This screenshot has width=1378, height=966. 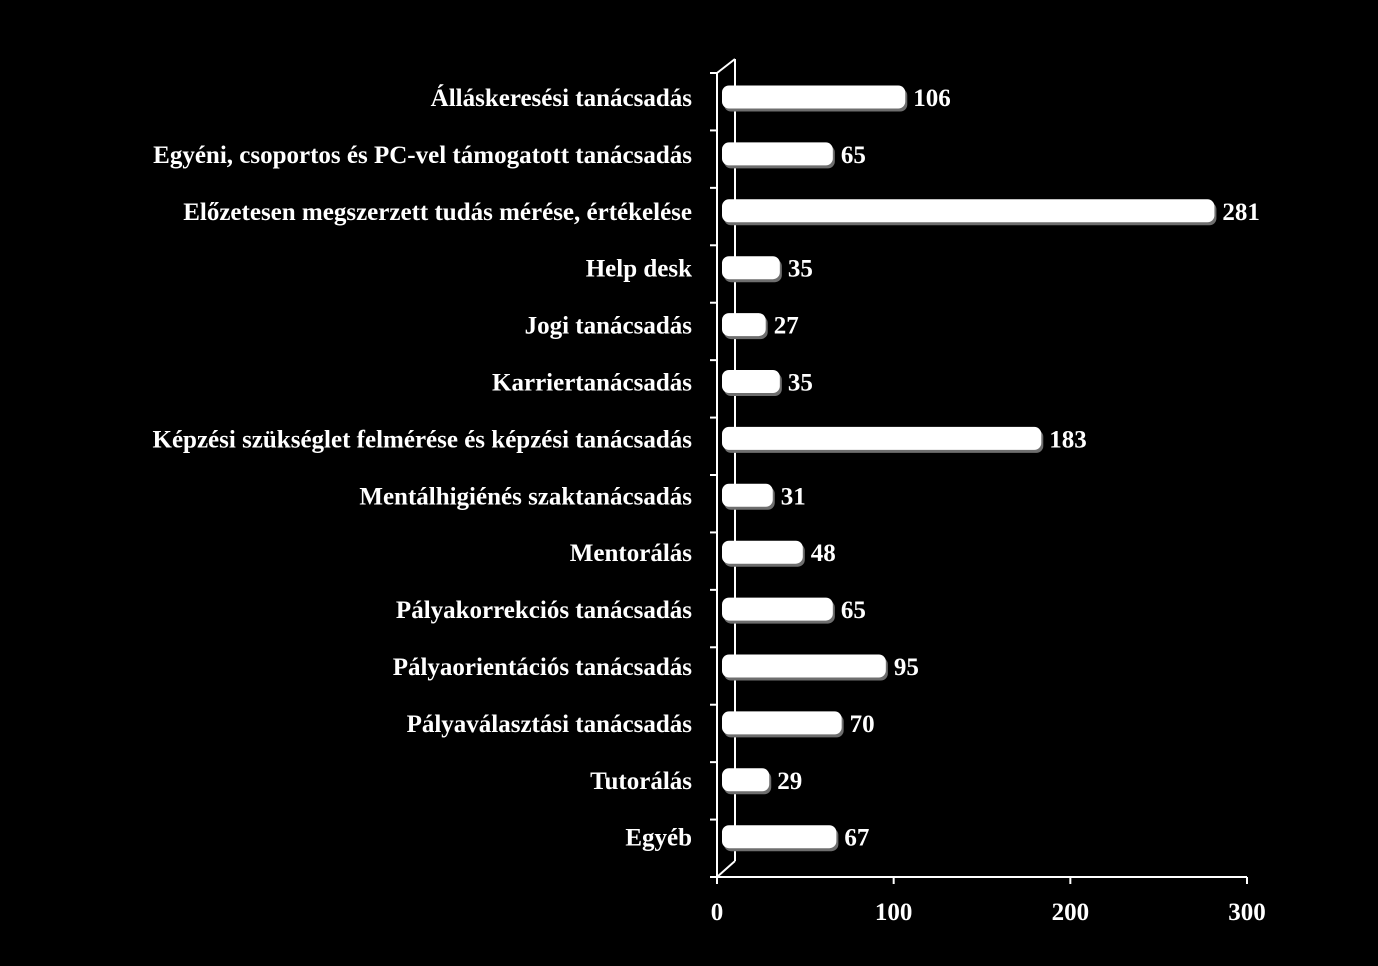 What do you see at coordinates (894, 912) in the screenshot?
I see `x-tick-label: 100` at bounding box center [894, 912].